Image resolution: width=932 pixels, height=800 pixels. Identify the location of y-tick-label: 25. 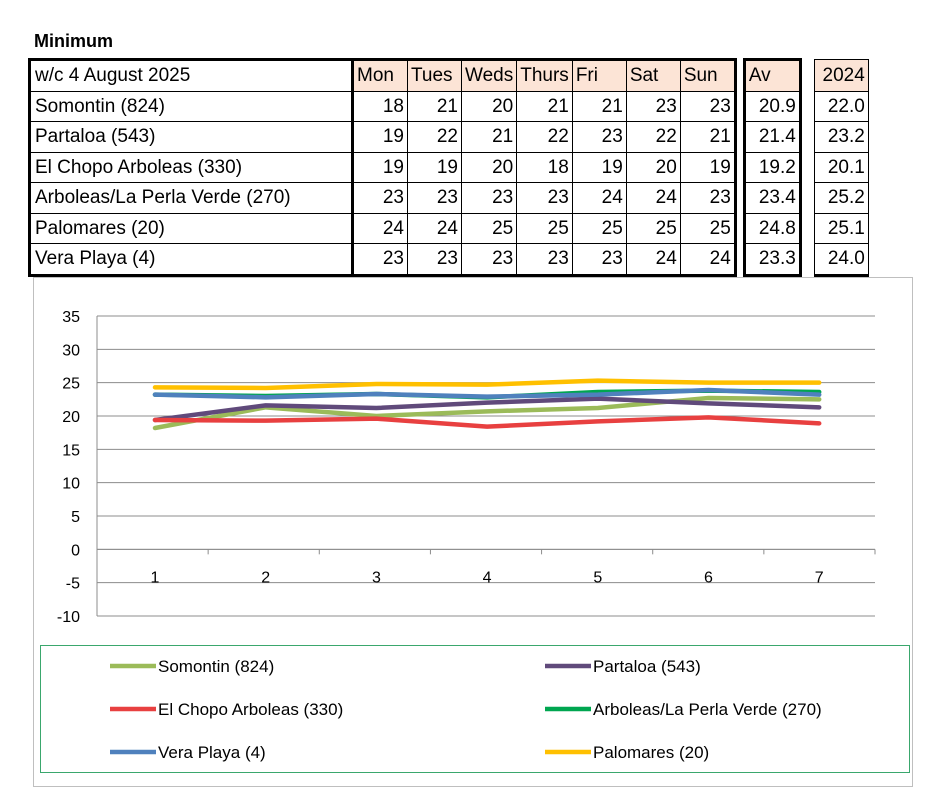
(71, 384).